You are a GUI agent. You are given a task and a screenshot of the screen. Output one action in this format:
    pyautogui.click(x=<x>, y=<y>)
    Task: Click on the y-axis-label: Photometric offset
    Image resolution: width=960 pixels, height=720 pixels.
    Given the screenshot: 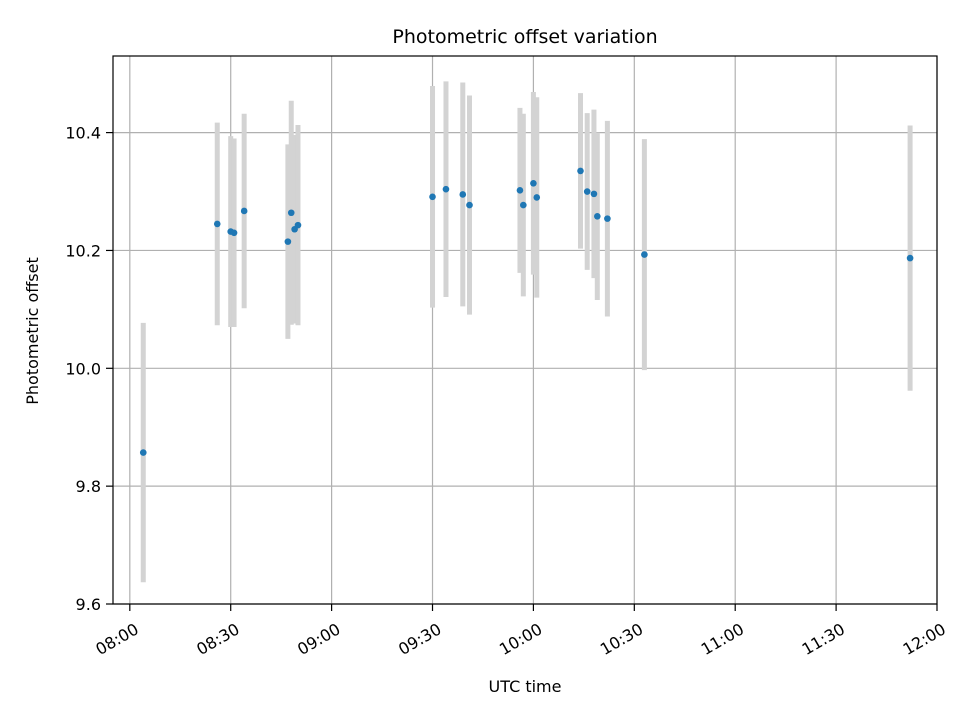 What is the action you would take?
    pyautogui.click(x=32, y=331)
    